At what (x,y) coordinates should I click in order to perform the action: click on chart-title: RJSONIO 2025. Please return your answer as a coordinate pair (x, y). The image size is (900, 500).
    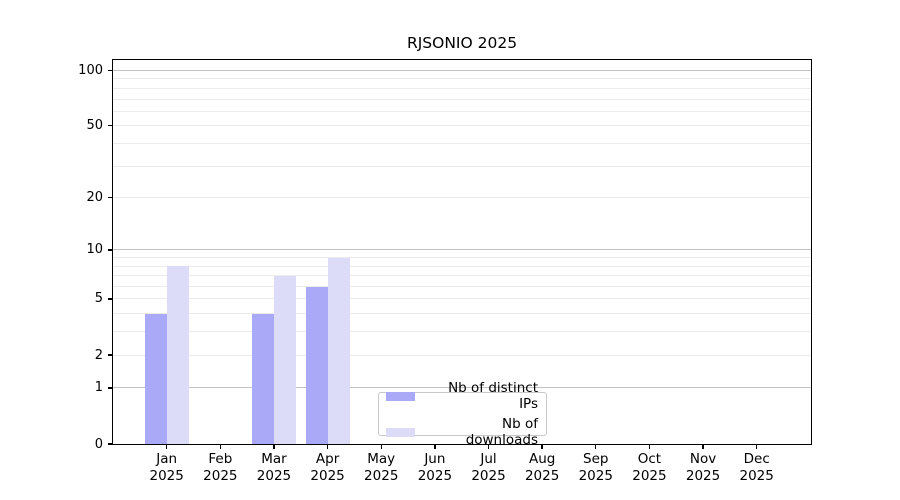
    Looking at the image, I should click on (462, 43).